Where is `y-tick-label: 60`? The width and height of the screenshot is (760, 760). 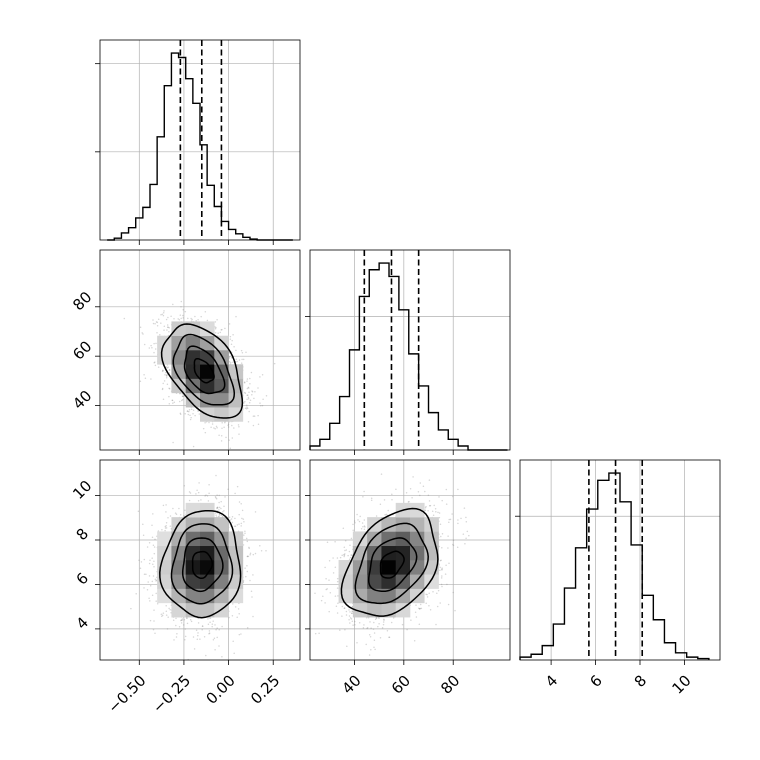
y-tick-label: 60 is located at coordinates (82, 350).